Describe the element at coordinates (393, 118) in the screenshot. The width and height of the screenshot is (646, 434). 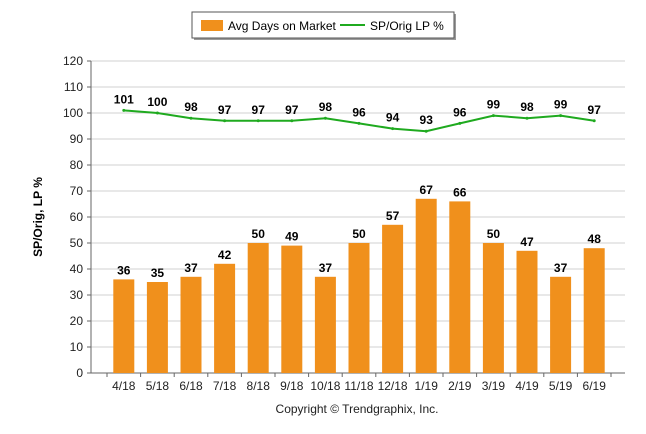
I see `line-value-label: 94` at that location.